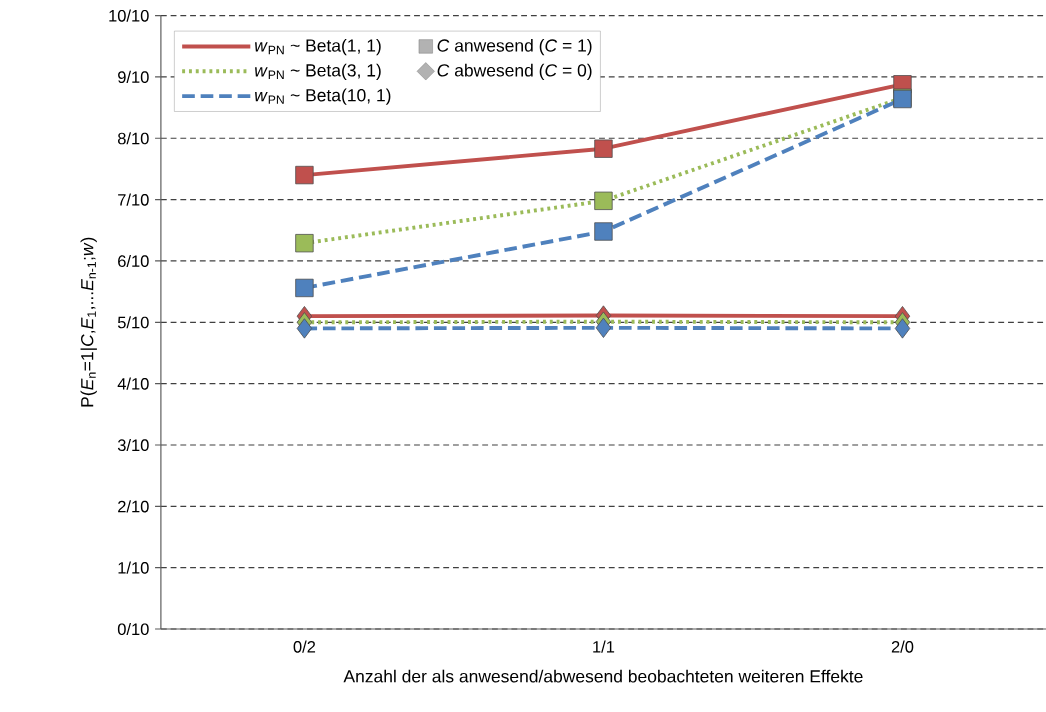 The width and height of the screenshot is (1046, 712). I want to click on text: P(E$_{n}$=1|C,E$_{1}$,...E$_{n-1}$;w), so click(88, 322).